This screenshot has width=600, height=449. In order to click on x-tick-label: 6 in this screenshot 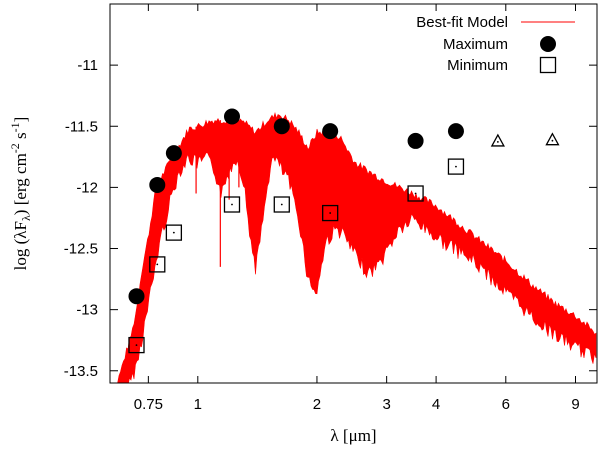, I will do `click(506, 404)`.